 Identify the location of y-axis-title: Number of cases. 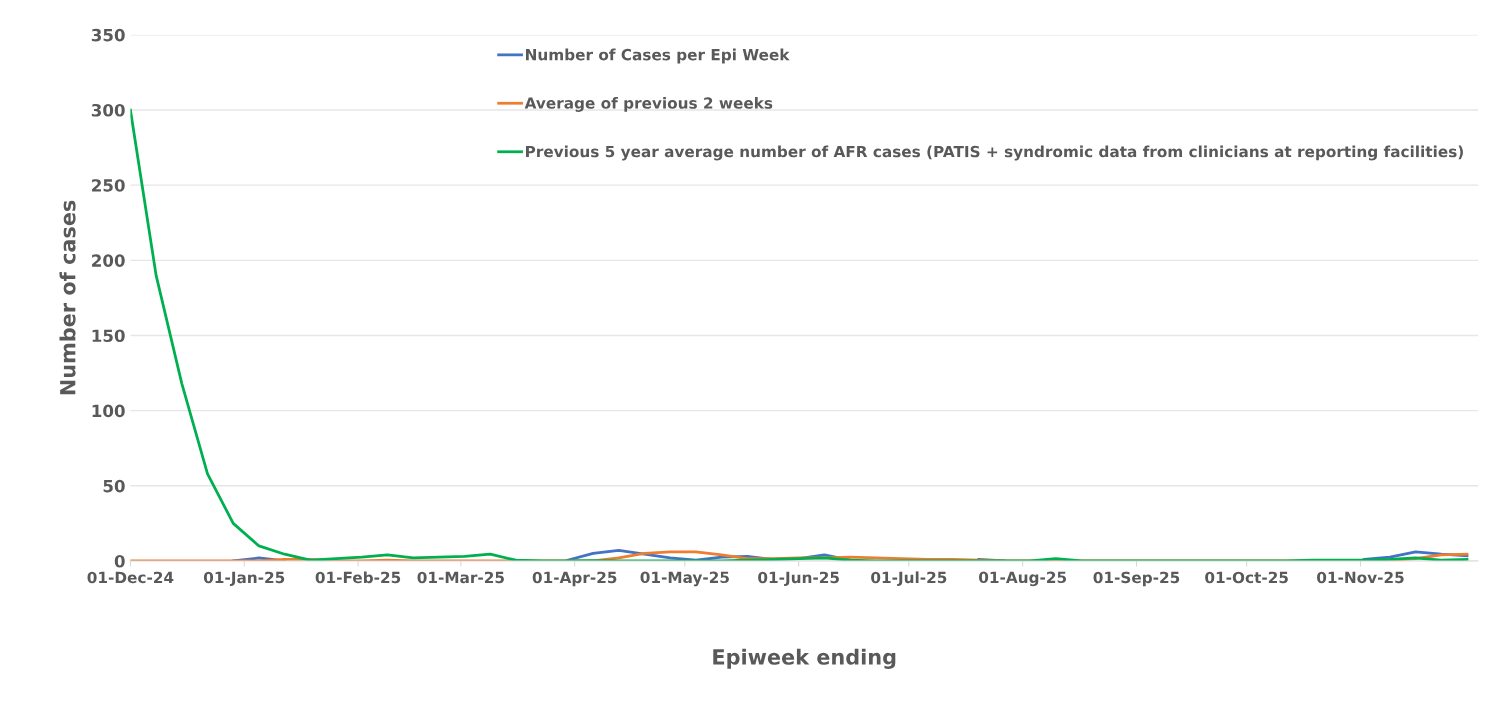
(67, 297).